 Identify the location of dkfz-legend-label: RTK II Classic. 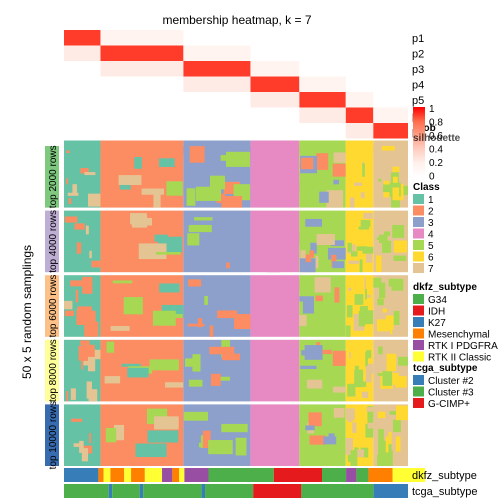
(459, 358).